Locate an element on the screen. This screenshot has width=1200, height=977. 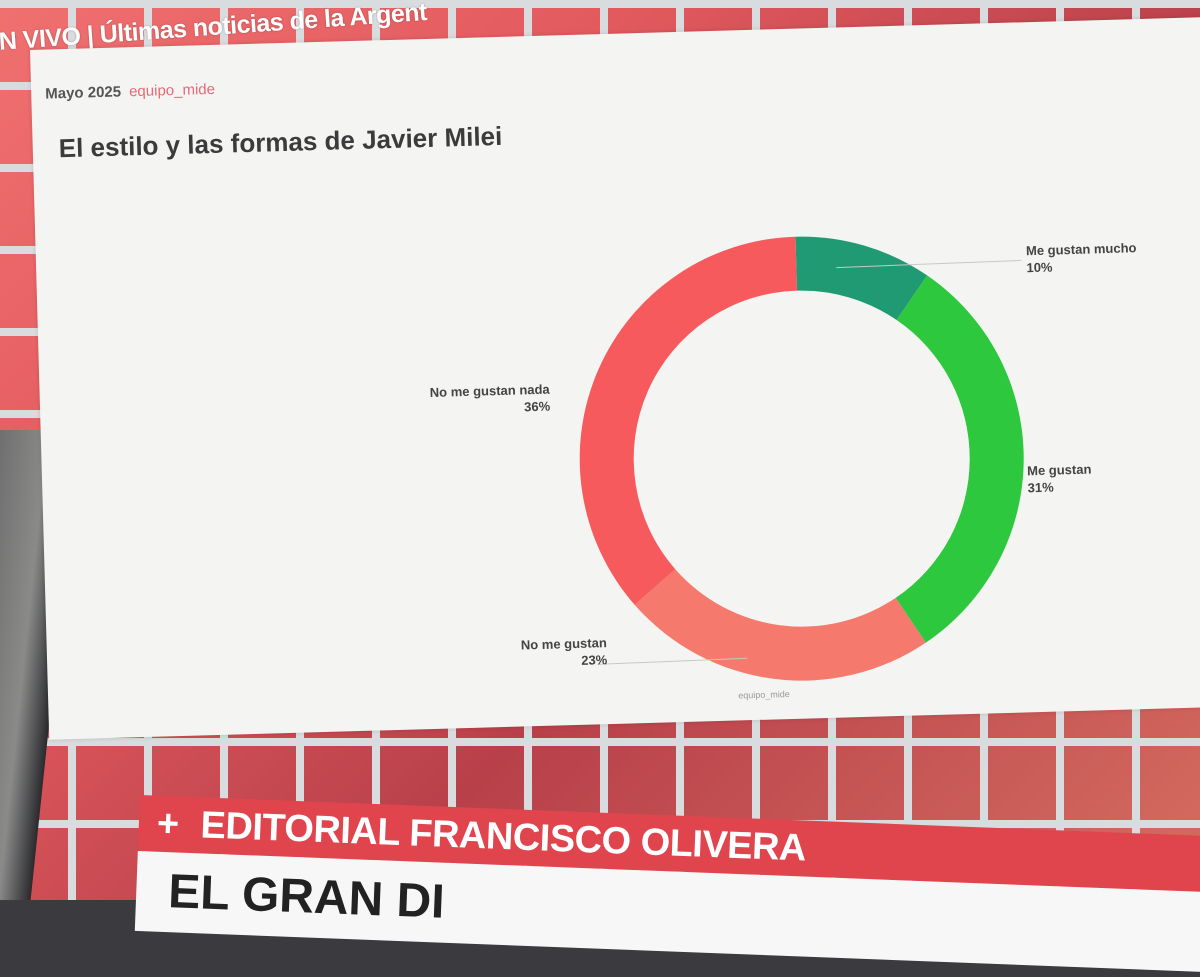
chart-title: El estilo y las formas de Javier Milei is located at coordinates (280, 142).